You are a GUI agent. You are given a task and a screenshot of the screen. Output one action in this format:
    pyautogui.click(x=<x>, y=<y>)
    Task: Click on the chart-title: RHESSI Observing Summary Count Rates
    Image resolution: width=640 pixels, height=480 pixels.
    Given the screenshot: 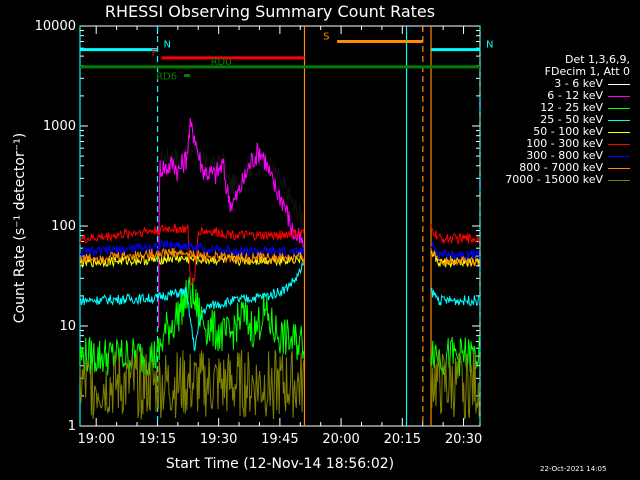 What is the action you would take?
    pyautogui.click(x=270, y=11)
    